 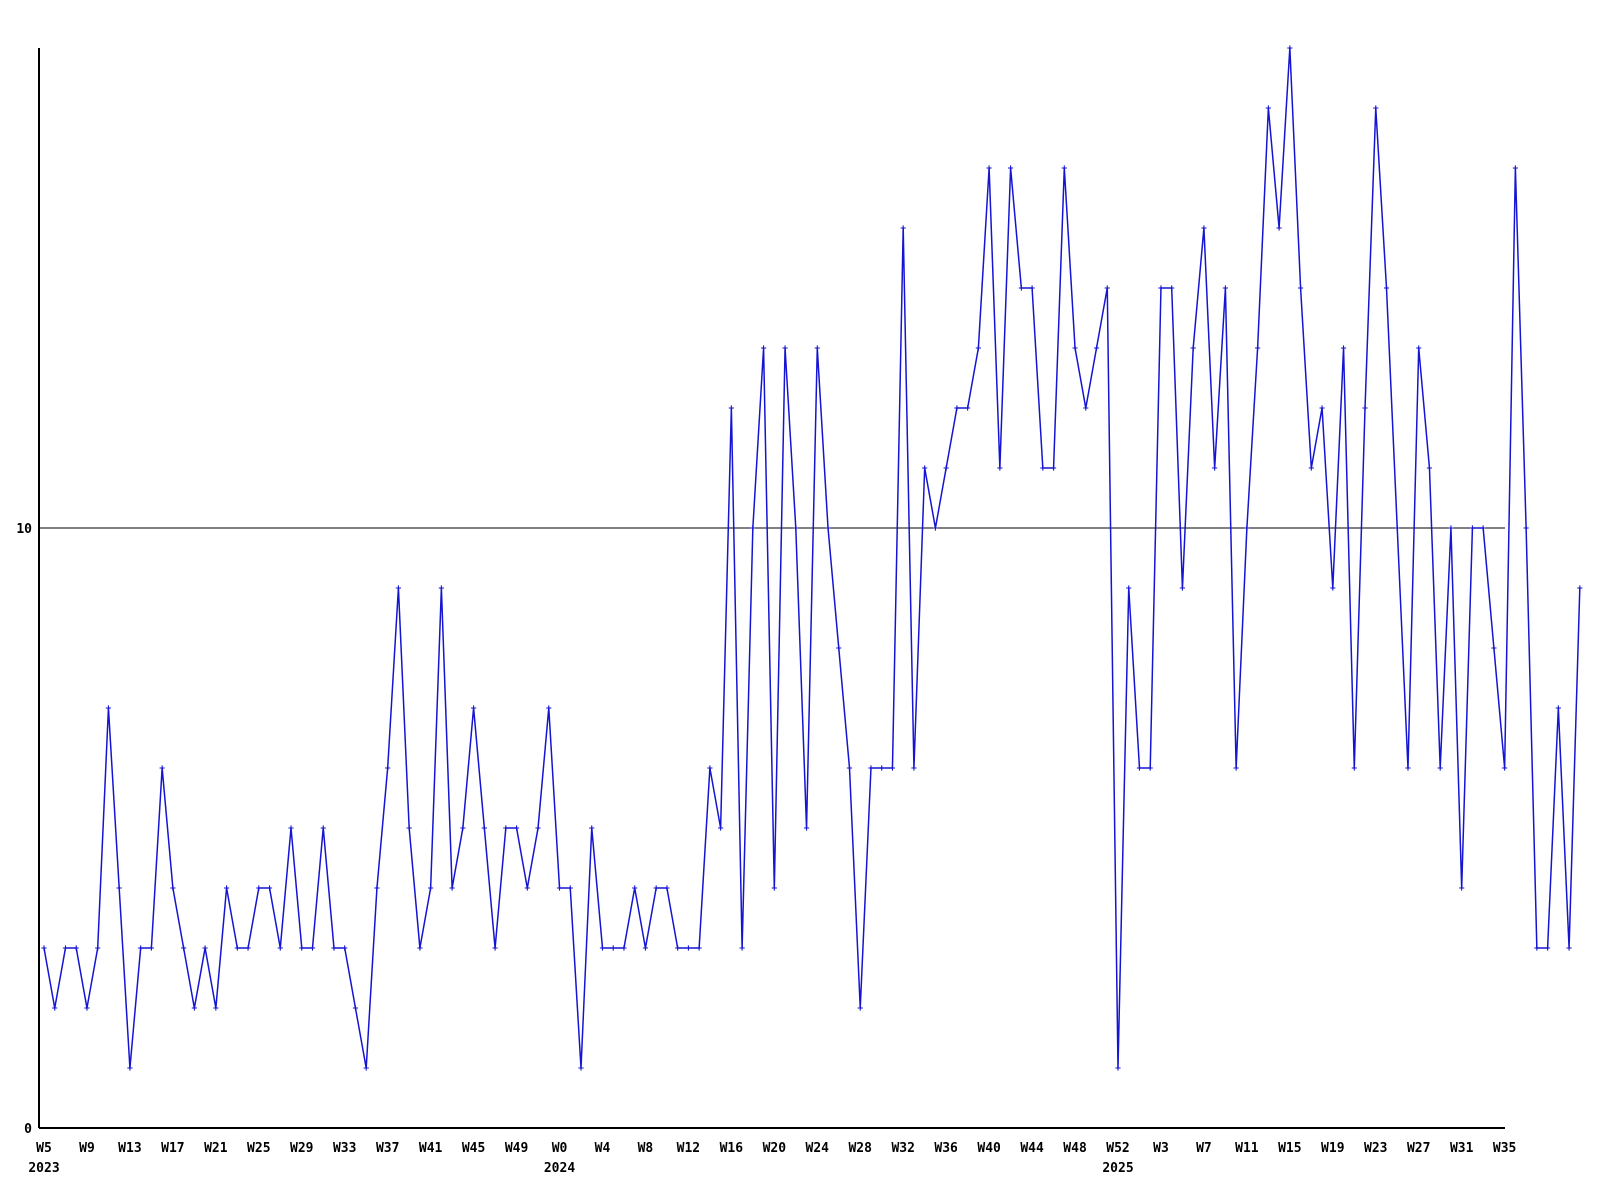 What do you see at coordinates (1332, 1148) in the screenshot?
I see `x-tick-label-W19: W19` at bounding box center [1332, 1148].